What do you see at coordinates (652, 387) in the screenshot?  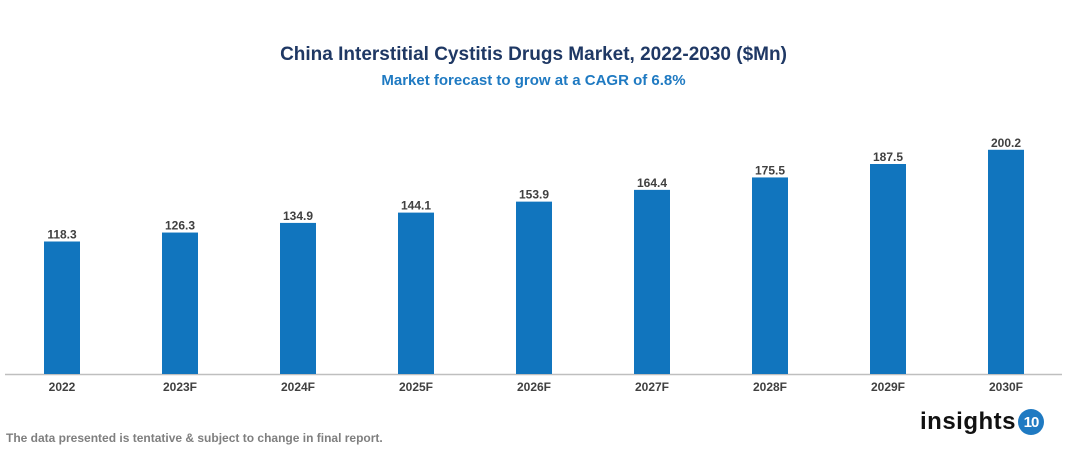 I see `x-tick-label: 2027F` at bounding box center [652, 387].